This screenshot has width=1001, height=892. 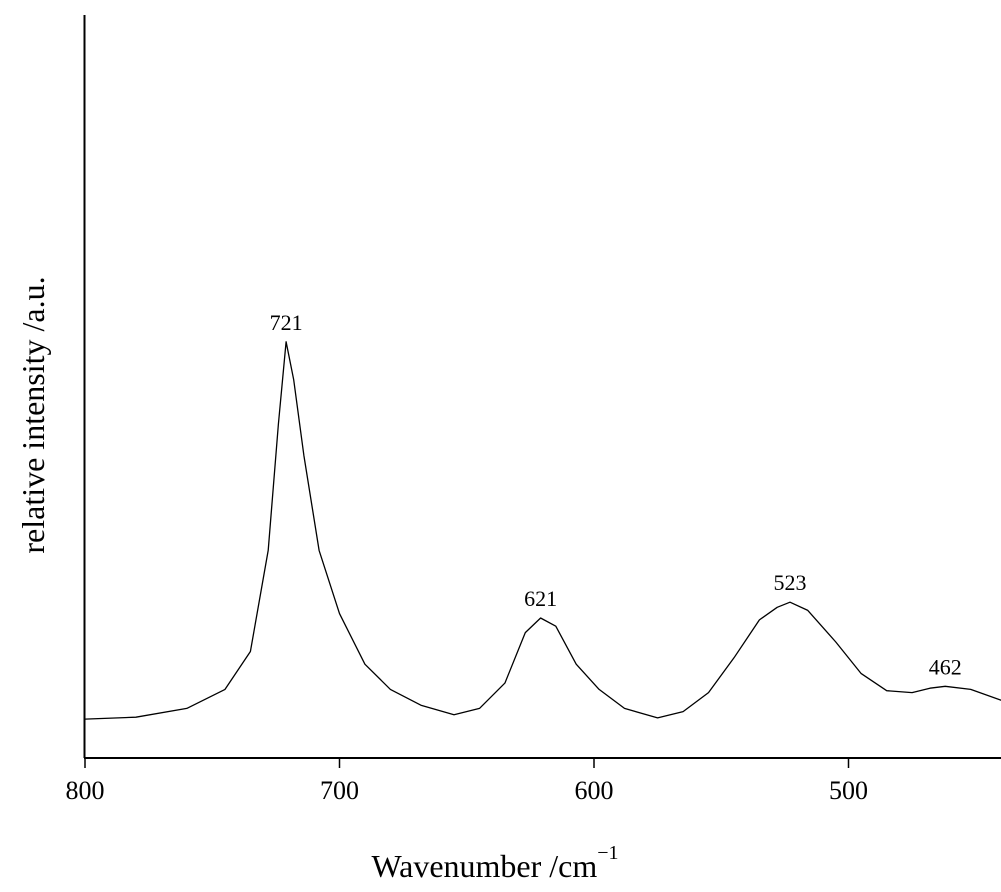 I want to click on x-tick-label-600: 600, so click(x=594, y=790).